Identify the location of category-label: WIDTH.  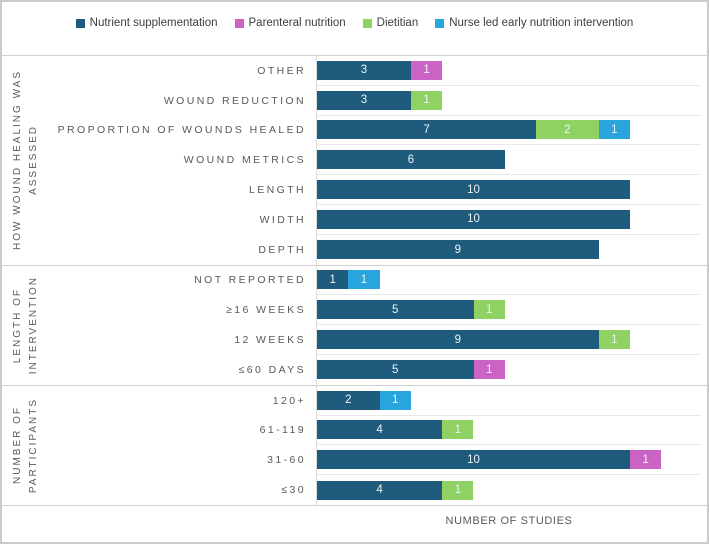
(282, 219).